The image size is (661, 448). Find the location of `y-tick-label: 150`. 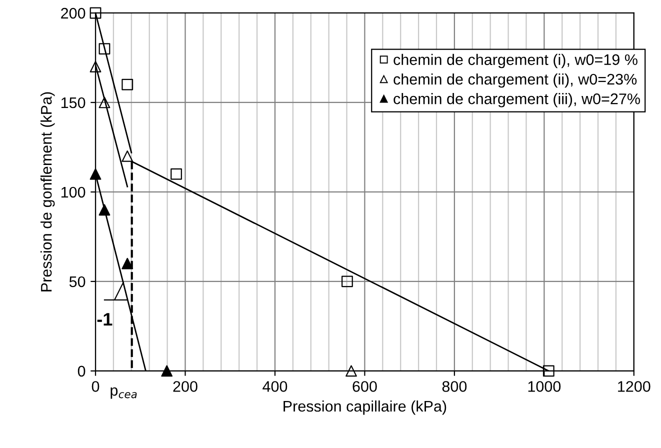

y-tick-label: 150 is located at coordinates (73, 102).